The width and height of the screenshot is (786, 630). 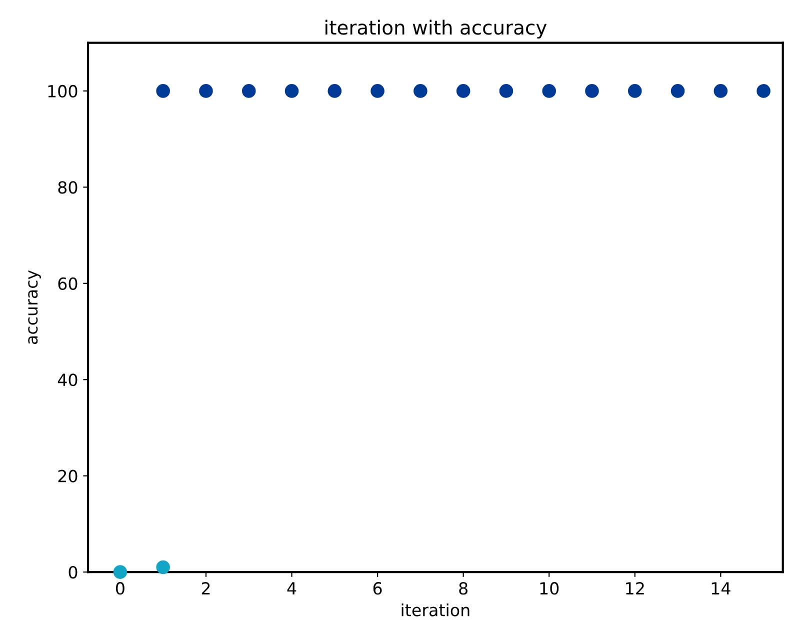 I want to click on y-tick-label: 40, so click(x=68, y=380).